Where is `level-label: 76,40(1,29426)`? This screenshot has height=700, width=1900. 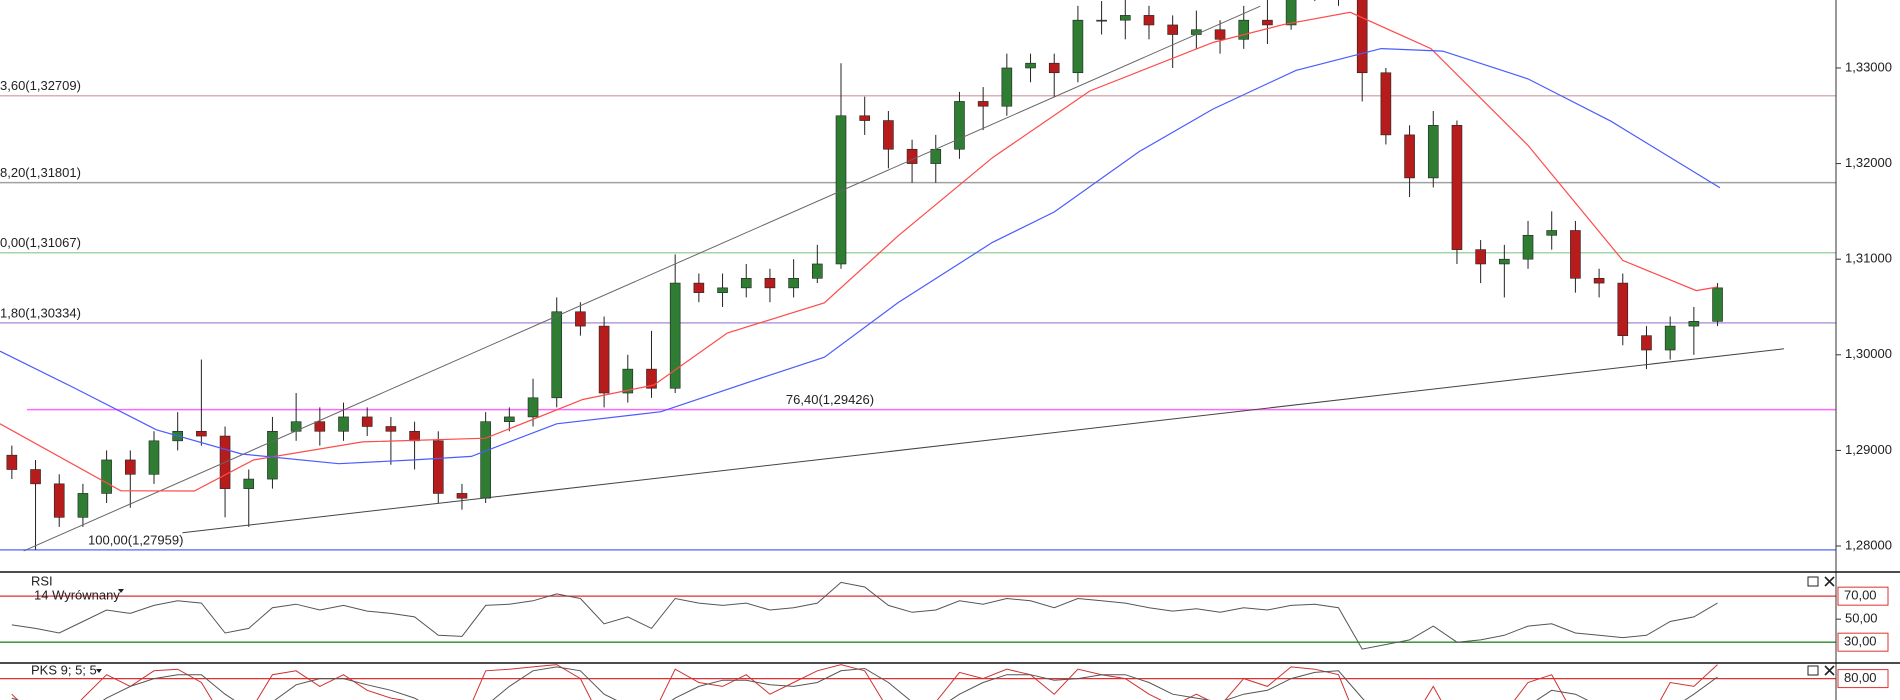 level-label: 76,40(1,29426) is located at coordinates (830, 399).